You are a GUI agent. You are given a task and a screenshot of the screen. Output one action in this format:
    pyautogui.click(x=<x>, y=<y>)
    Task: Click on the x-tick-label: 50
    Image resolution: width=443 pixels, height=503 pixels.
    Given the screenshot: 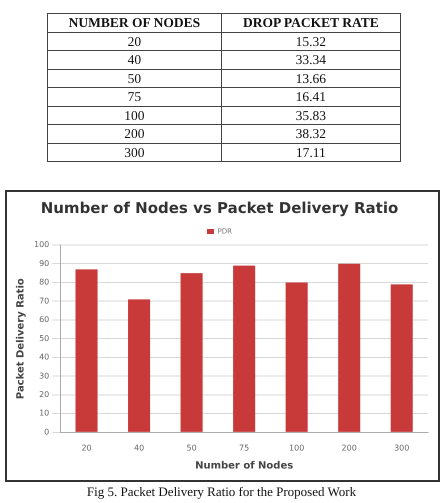 What is the action you would take?
    pyautogui.click(x=191, y=447)
    